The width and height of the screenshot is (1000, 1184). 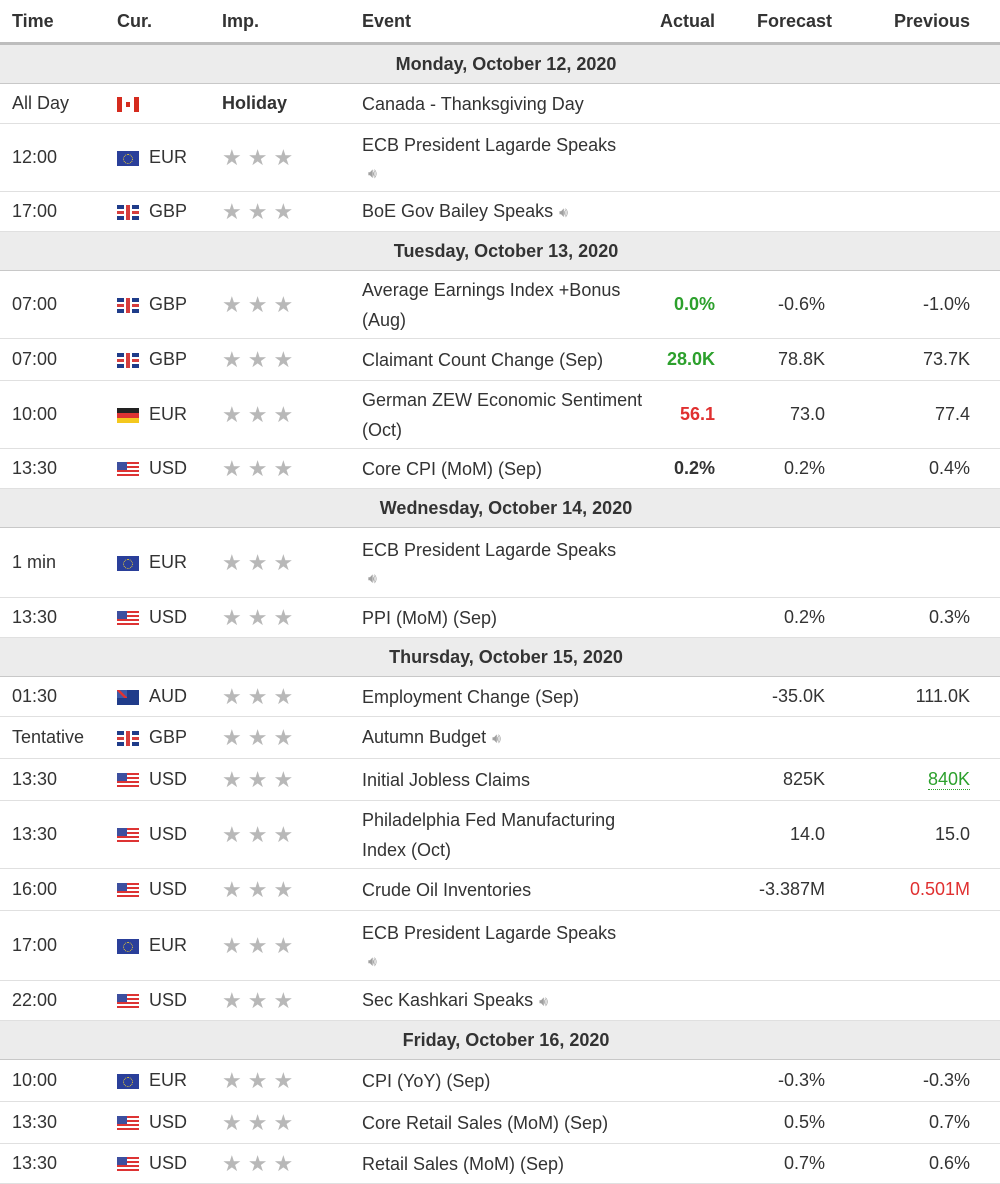 What do you see at coordinates (471, 696) in the screenshot?
I see `event-title: Employment Change (Sep)` at bounding box center [471, 696].